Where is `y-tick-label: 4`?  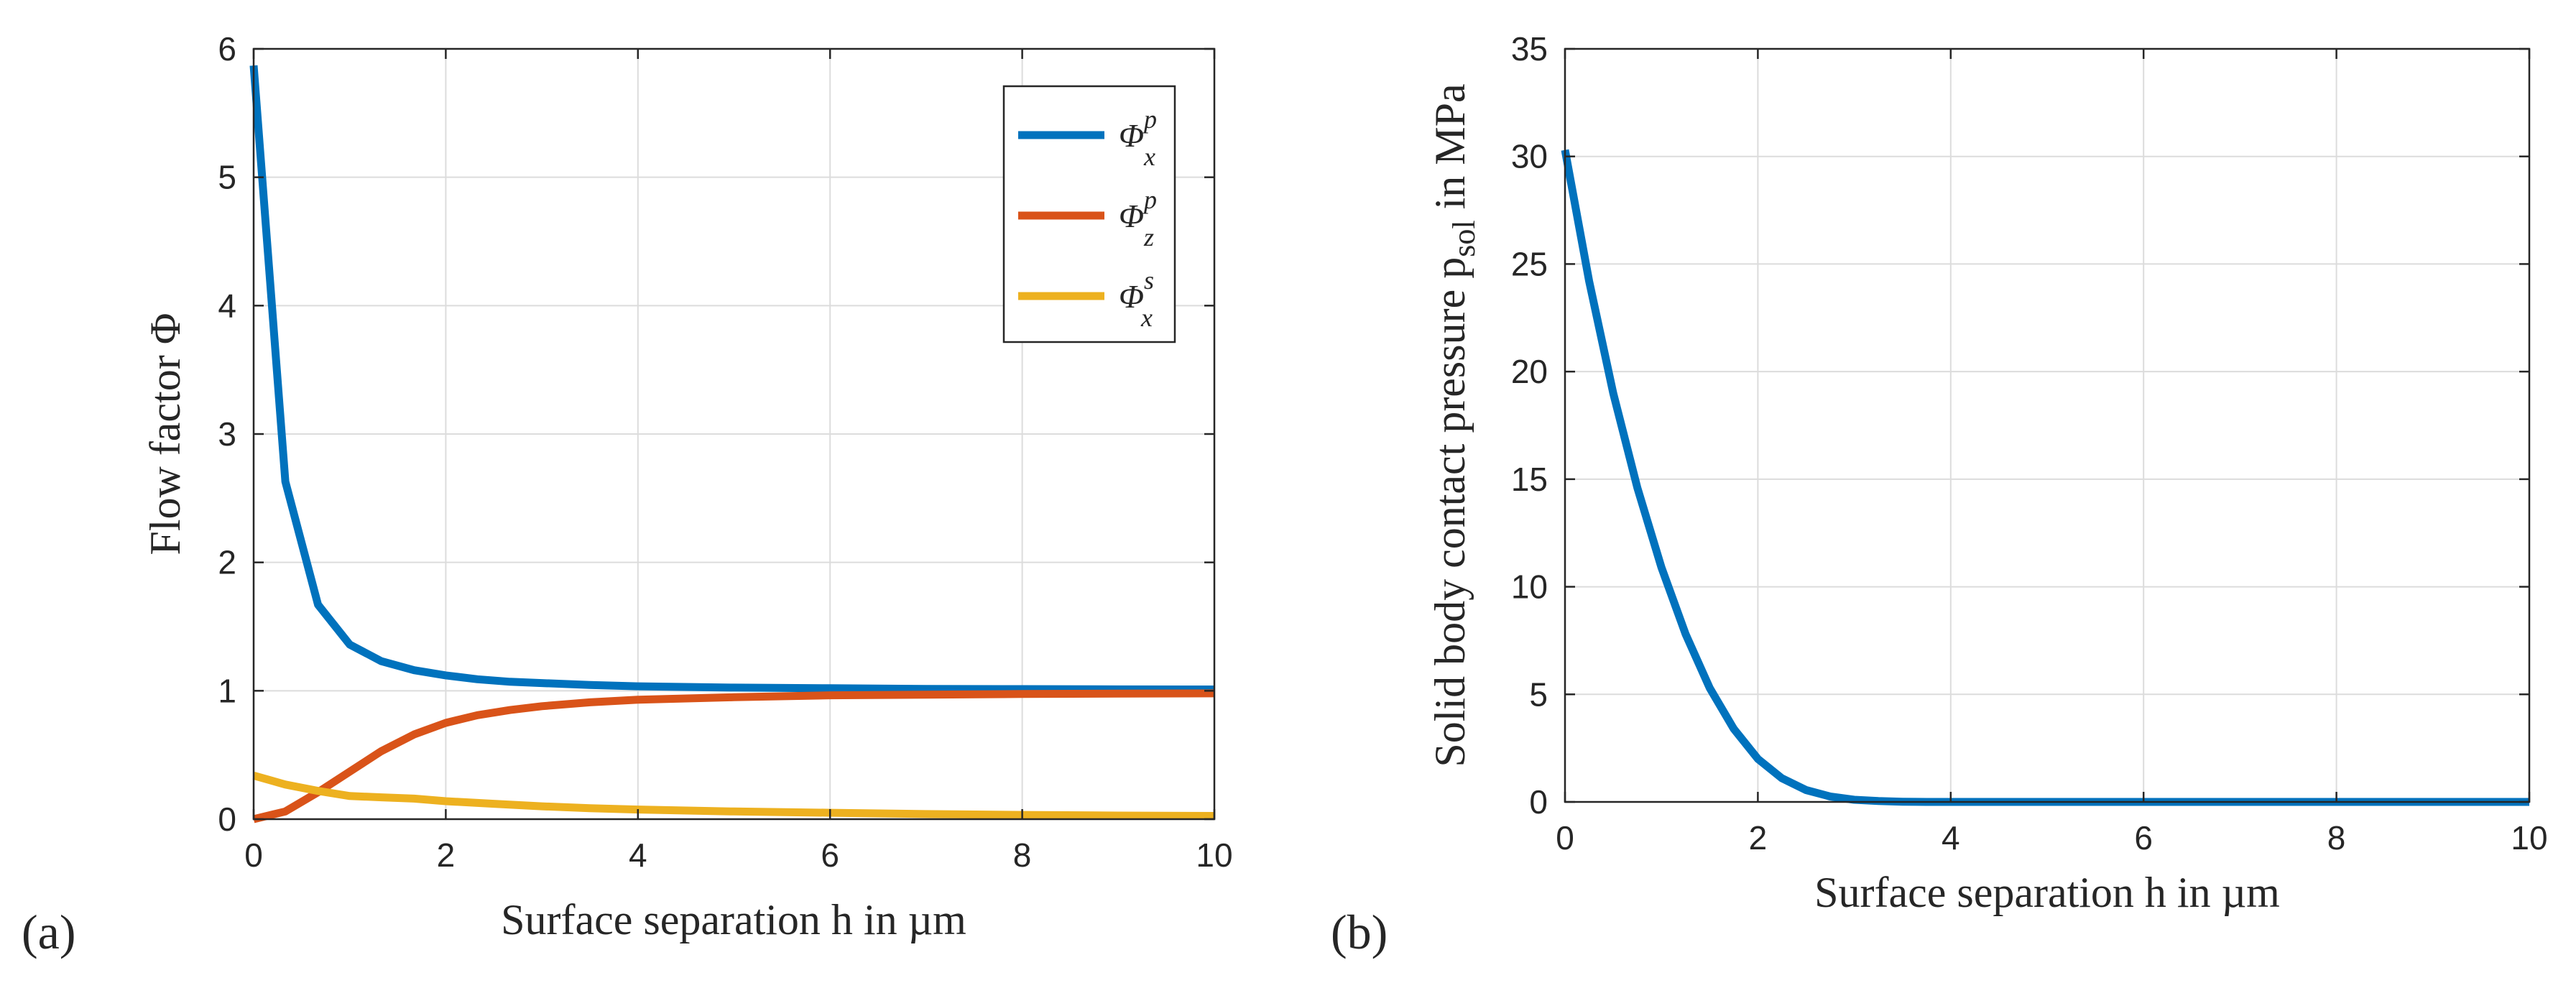 y-tick-label: 4 is located at coordinates (227, 306).